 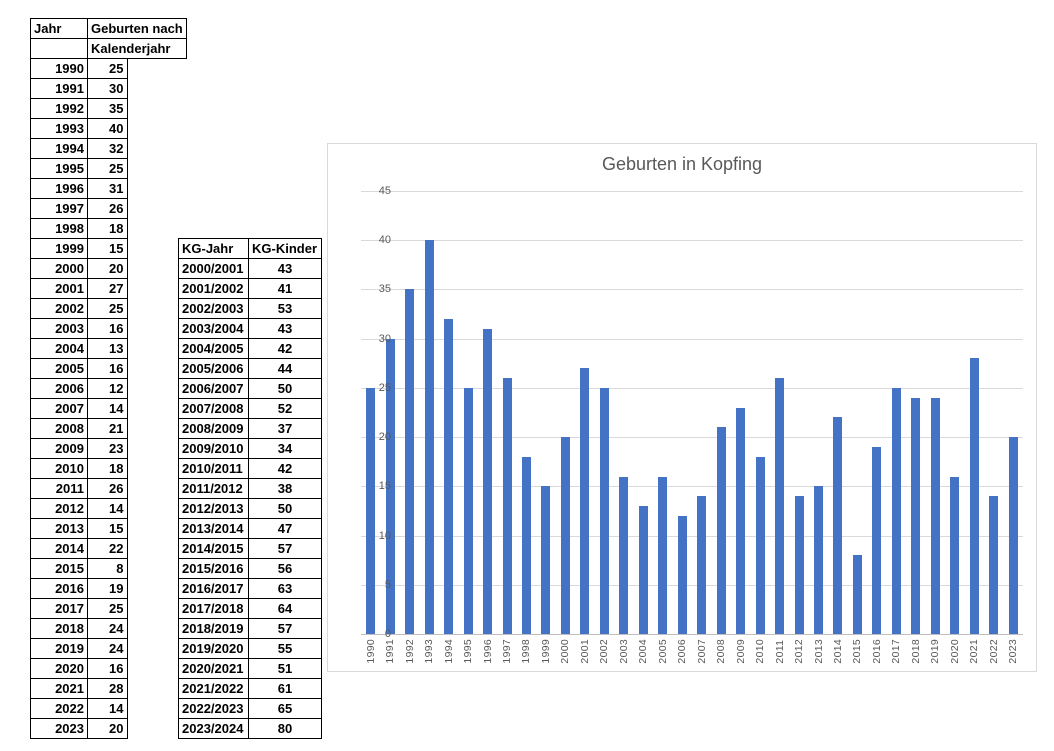 What do you see at coordinates (59, 168) in the screenshot?
I see `cell-jahr: 1995` at bounding box center [59, 168].